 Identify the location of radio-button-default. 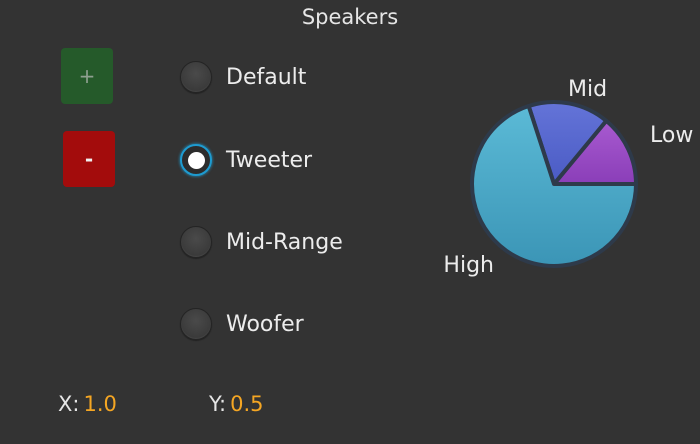
(196, 77).